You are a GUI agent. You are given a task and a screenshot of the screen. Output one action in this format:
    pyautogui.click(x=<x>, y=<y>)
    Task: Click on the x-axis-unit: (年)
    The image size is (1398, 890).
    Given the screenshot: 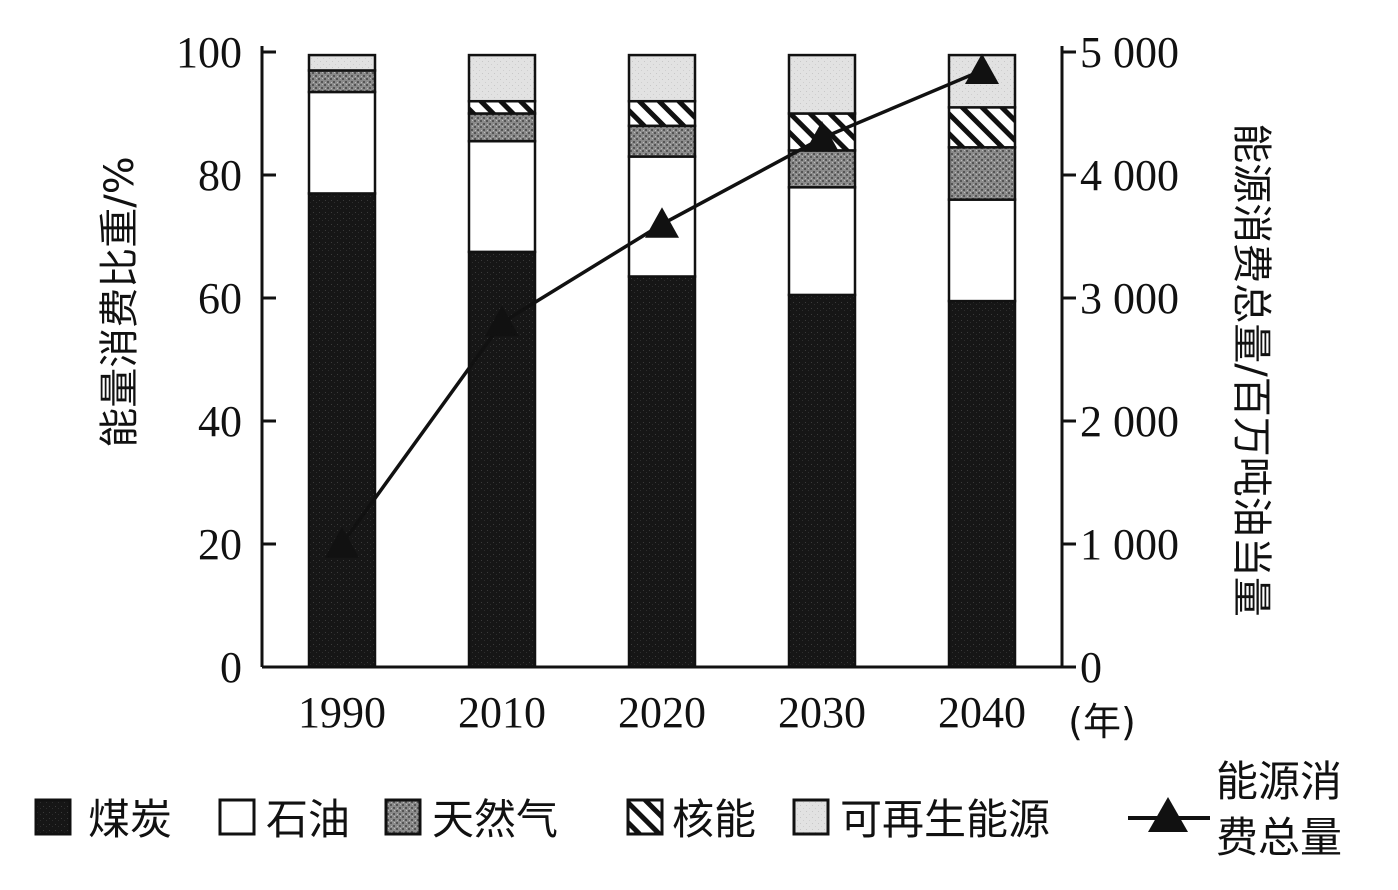 What is the action you would take?
    pyautogui.click(x=1102, y=722)
    